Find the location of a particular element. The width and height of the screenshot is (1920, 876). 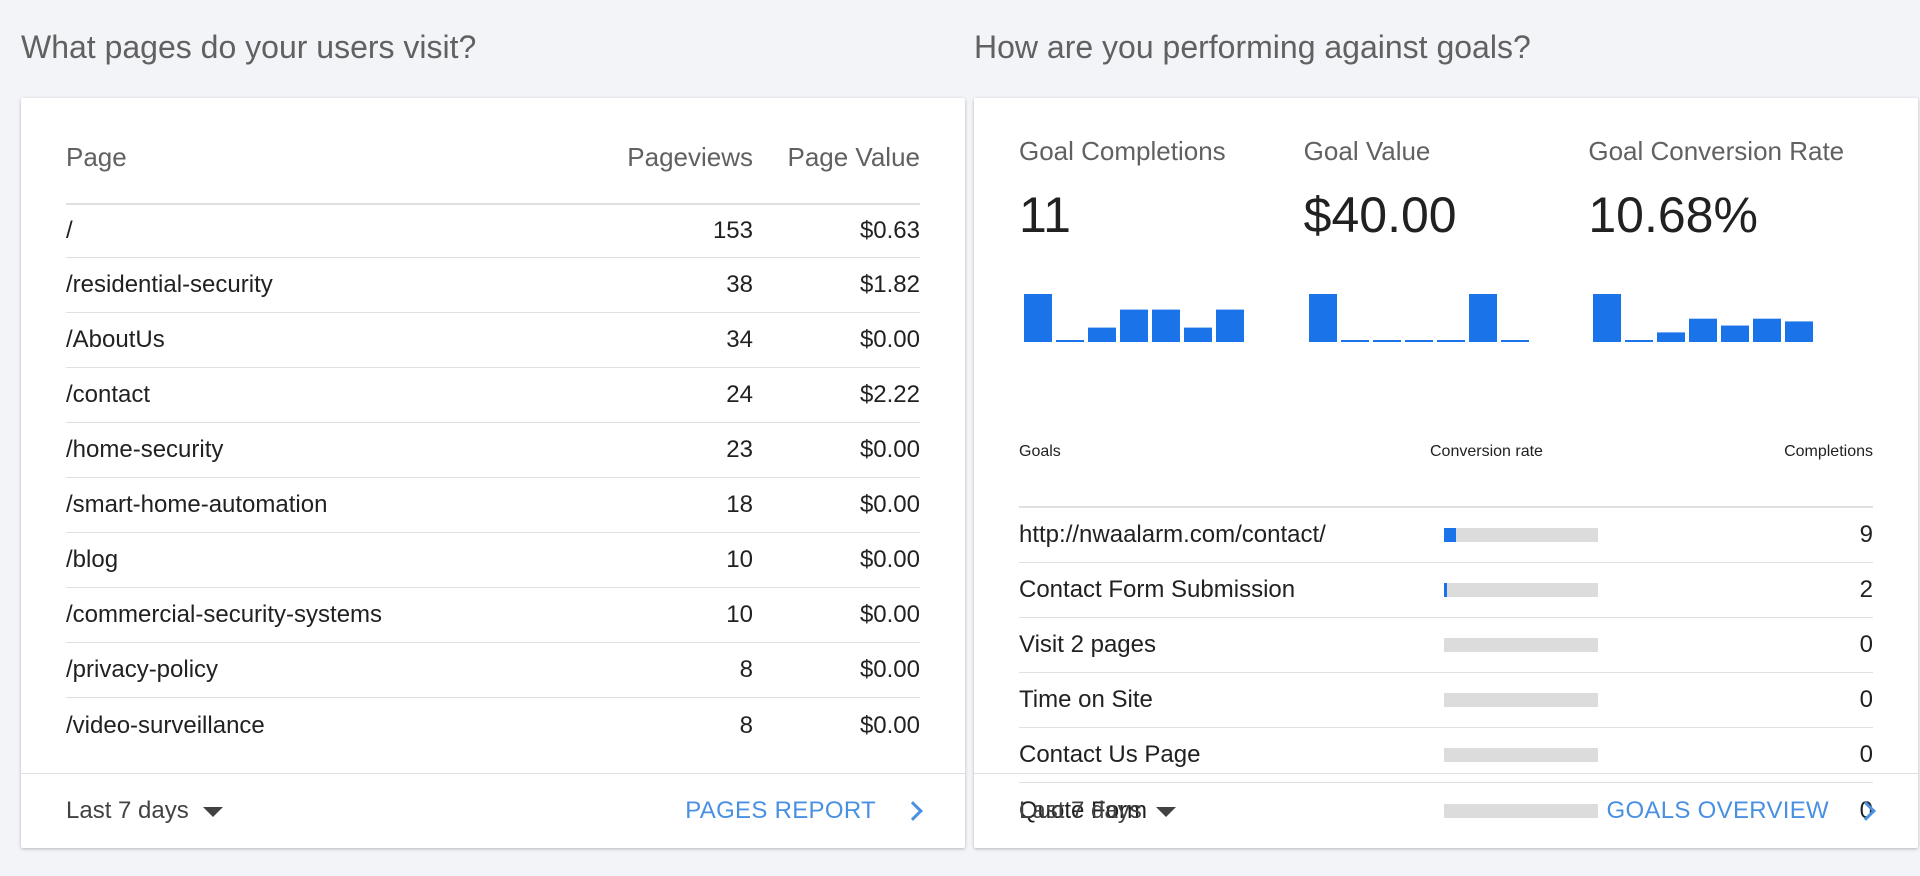

table-row: /AboutUs 34 $0.00 is located at coordinates (493, 340).